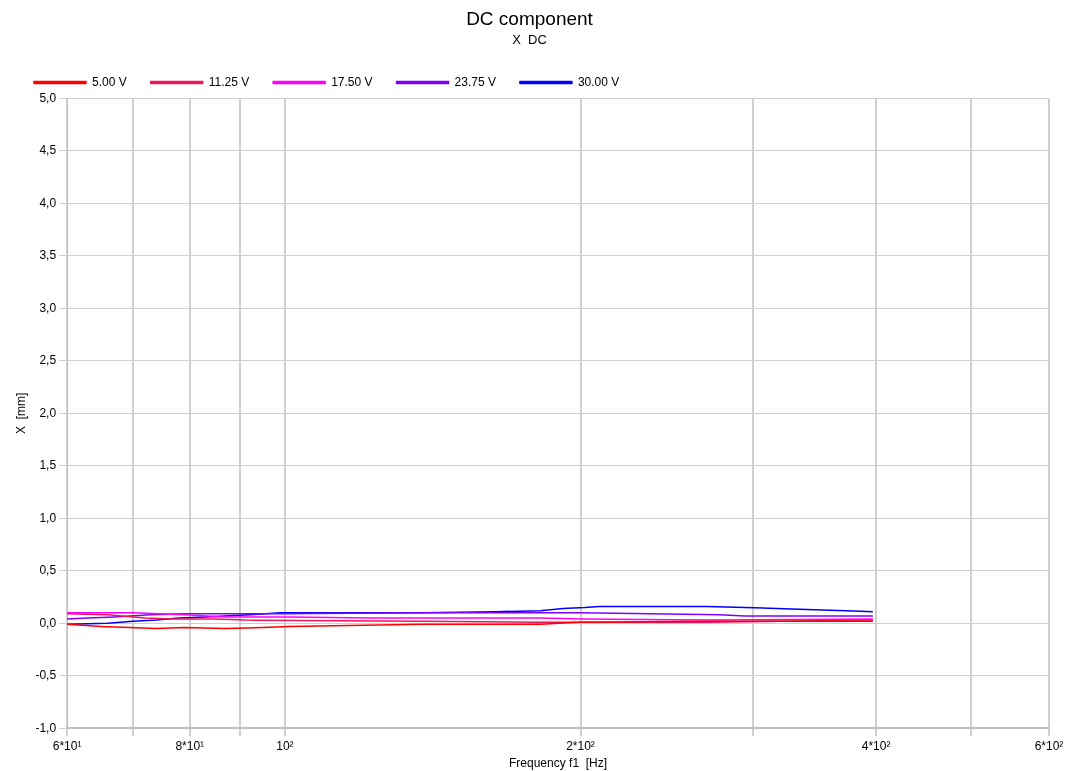 The height and width of the screenshot is (771, 1071). What do you see at coordinates (475, 81) in the screenshot?
I see `legend-label: 23.75 V` at bounding box center [475, 81].